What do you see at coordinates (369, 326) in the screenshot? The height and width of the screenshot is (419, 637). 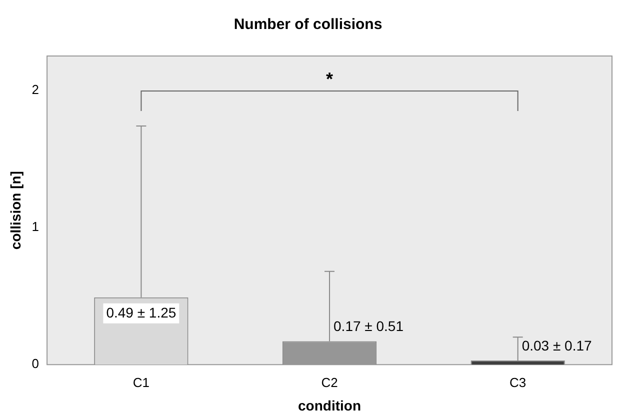 I see `data-label: 0.17 ± 0.51` at bounding box center [369, 326].